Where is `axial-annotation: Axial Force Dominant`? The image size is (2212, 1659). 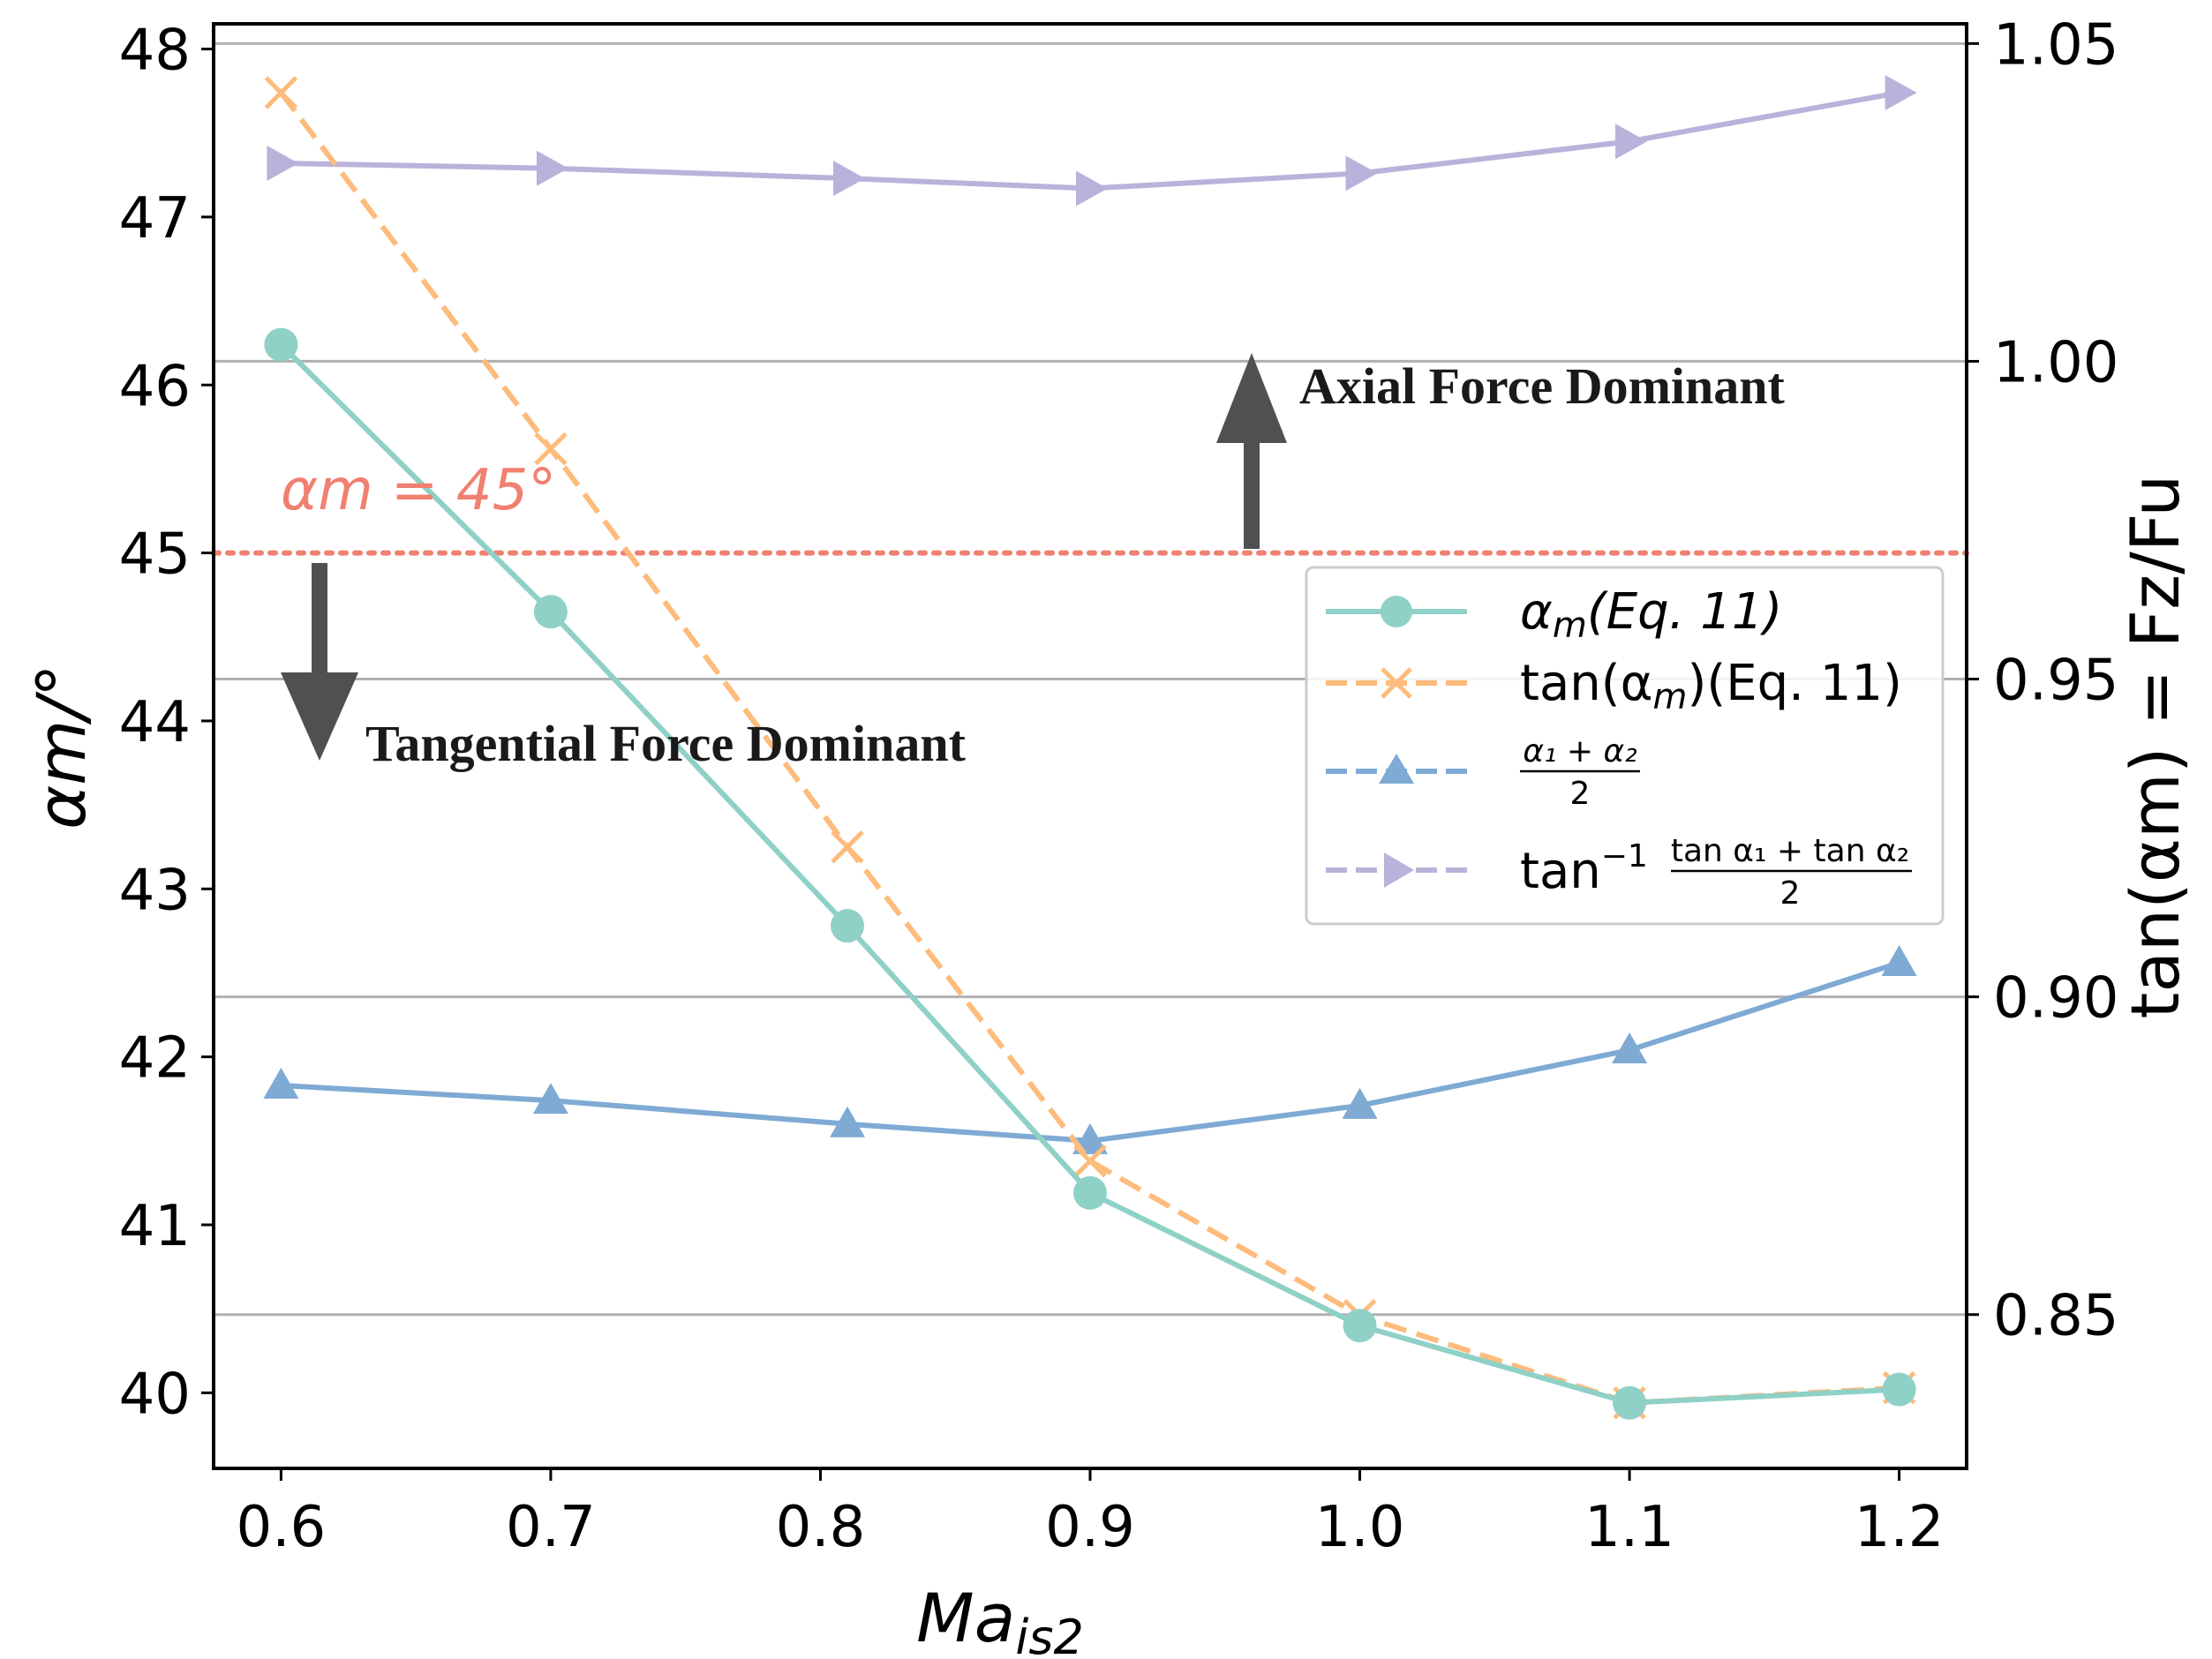
axial-annotation: Axial Force Dominant is located at coordinates (1501, 451).